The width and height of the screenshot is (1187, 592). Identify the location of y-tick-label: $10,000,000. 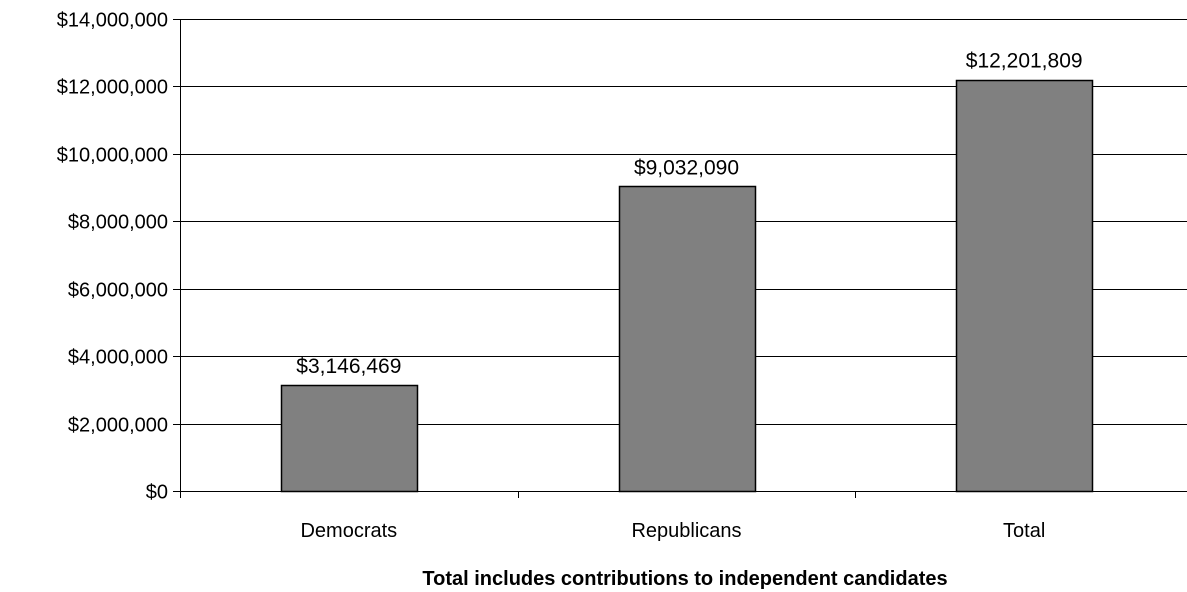
(112, 156).